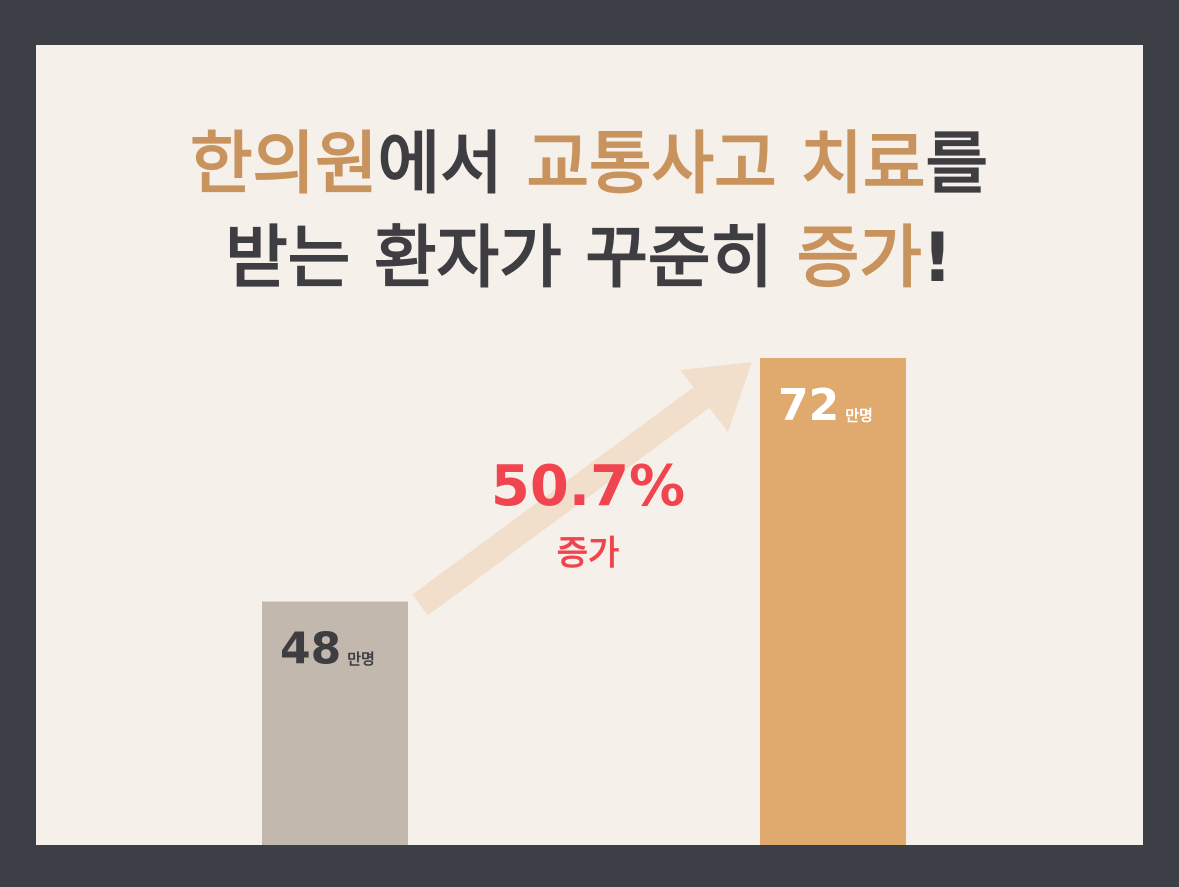  I want to click on title-segment: 증가, so click(859, 258).